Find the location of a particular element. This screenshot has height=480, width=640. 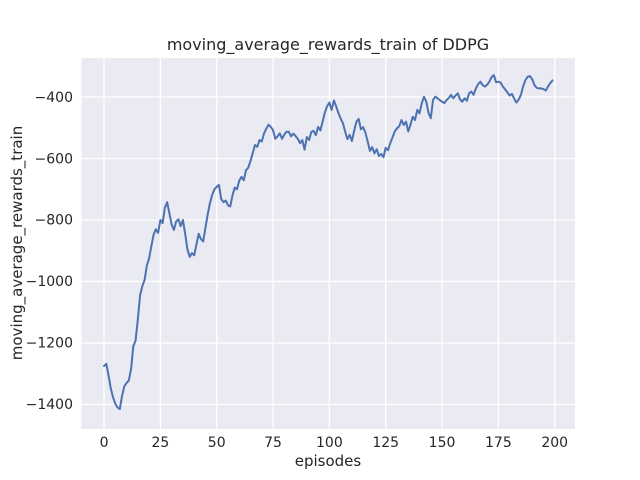

chart-title: moving_average_rewards_train of DDPG is located at coordinates (328, 44).